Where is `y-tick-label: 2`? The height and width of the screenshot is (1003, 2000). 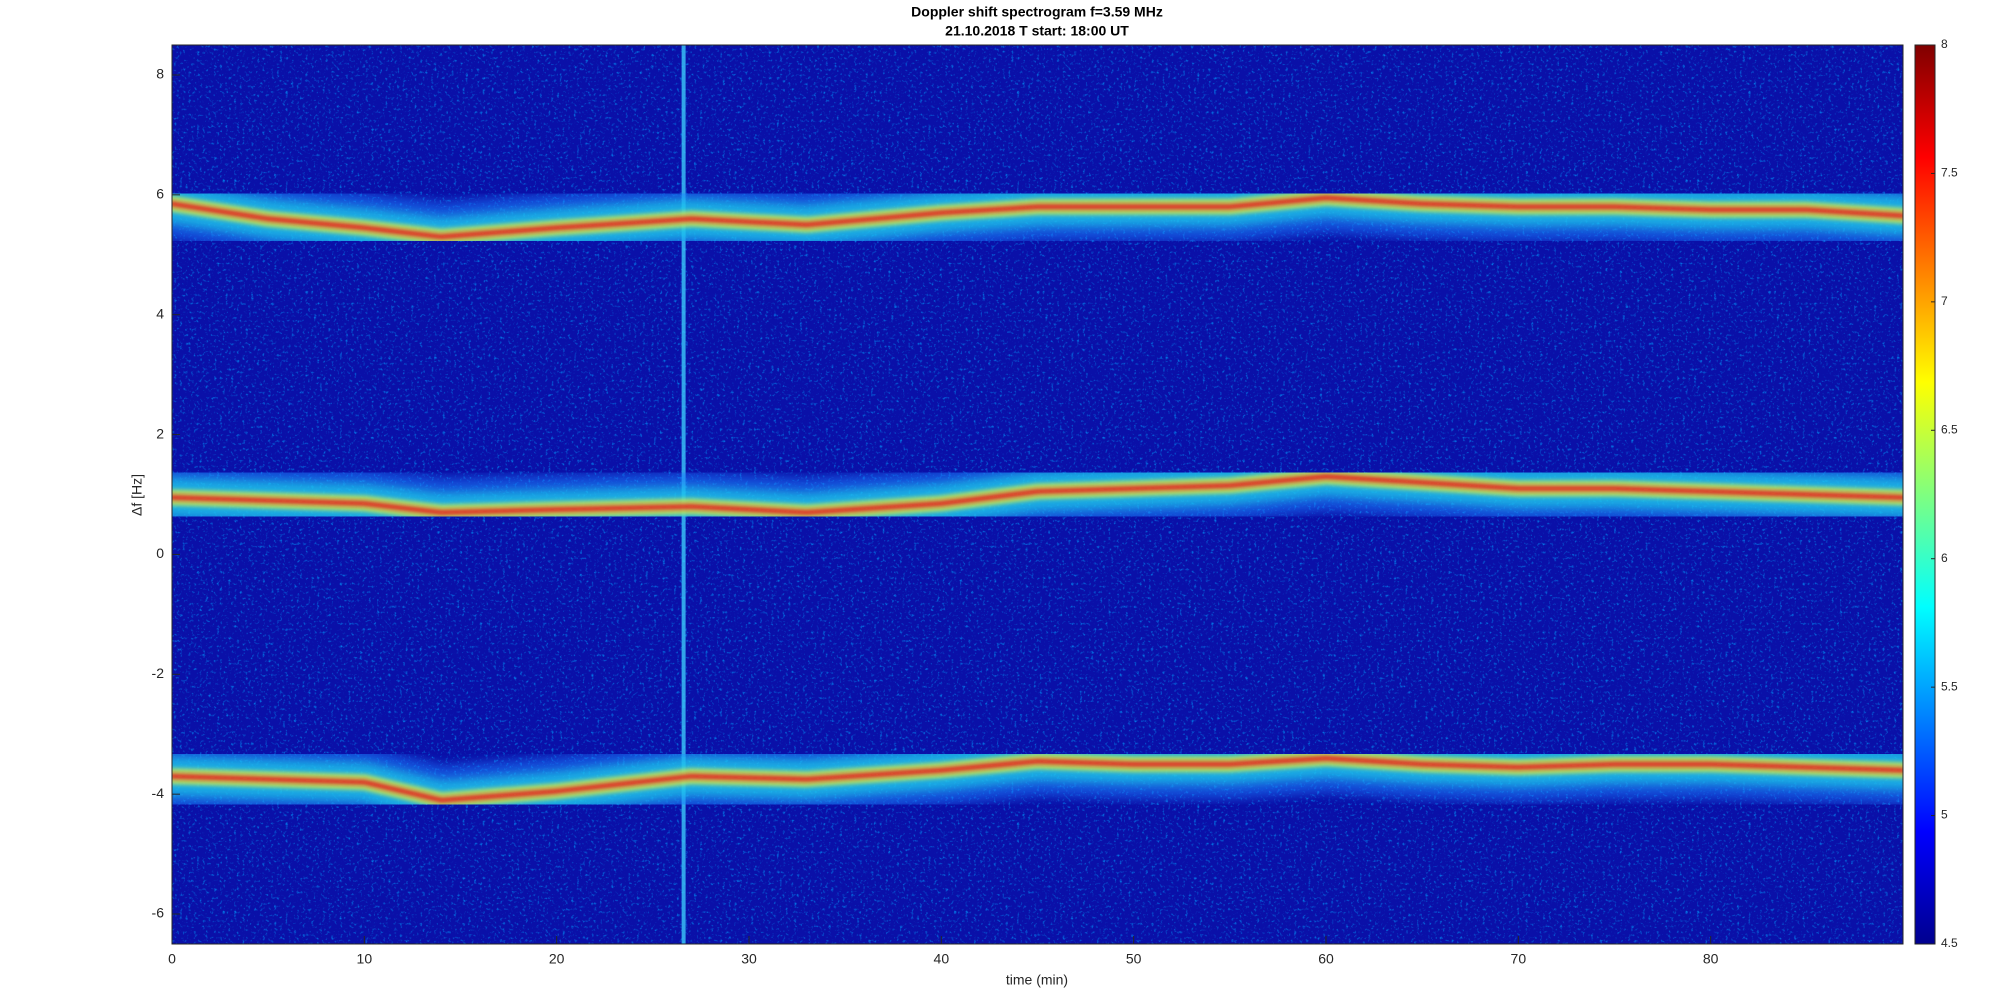 y-tick-label: 2 is located at coordinates (160, 433).